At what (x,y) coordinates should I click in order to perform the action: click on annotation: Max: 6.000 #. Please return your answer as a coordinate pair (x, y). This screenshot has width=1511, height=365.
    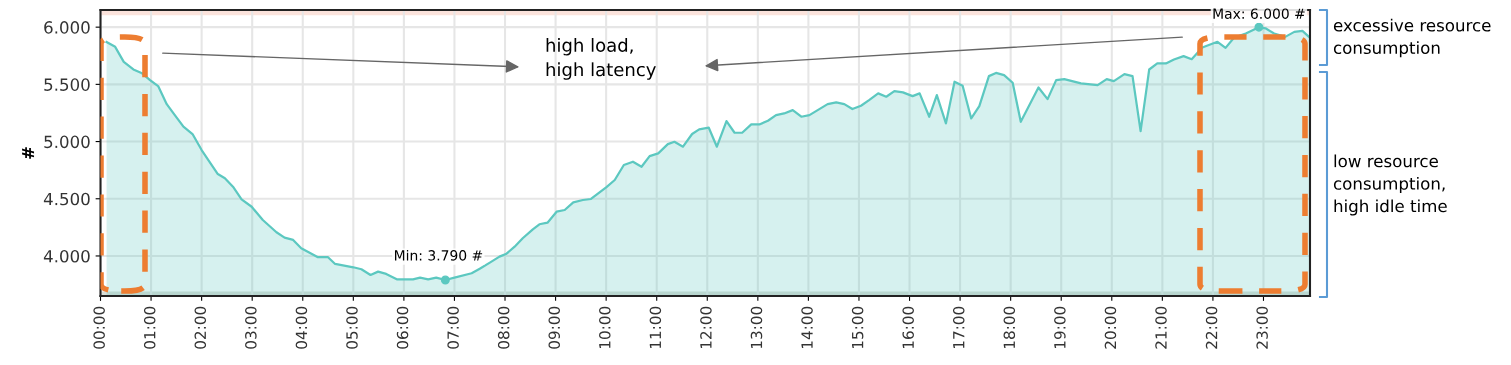
    Looking at the image, I should click on (1259, 13).